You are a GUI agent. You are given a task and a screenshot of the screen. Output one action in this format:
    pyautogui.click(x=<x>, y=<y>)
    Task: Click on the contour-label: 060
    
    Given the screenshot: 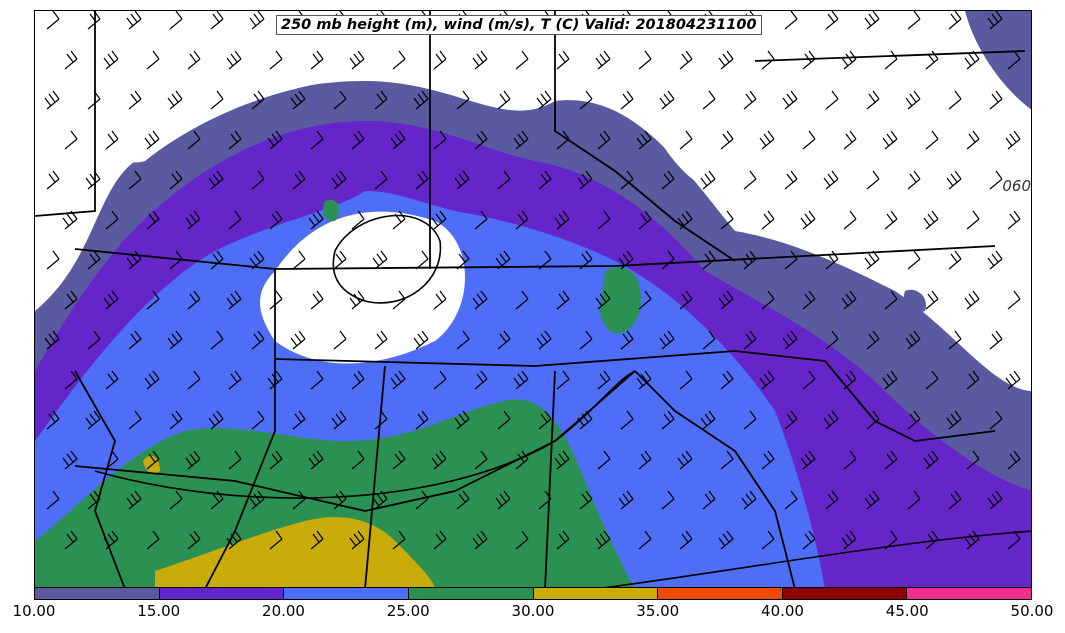 What is the action you would take?
    pyautogui.click(x=1016, y=186)
    